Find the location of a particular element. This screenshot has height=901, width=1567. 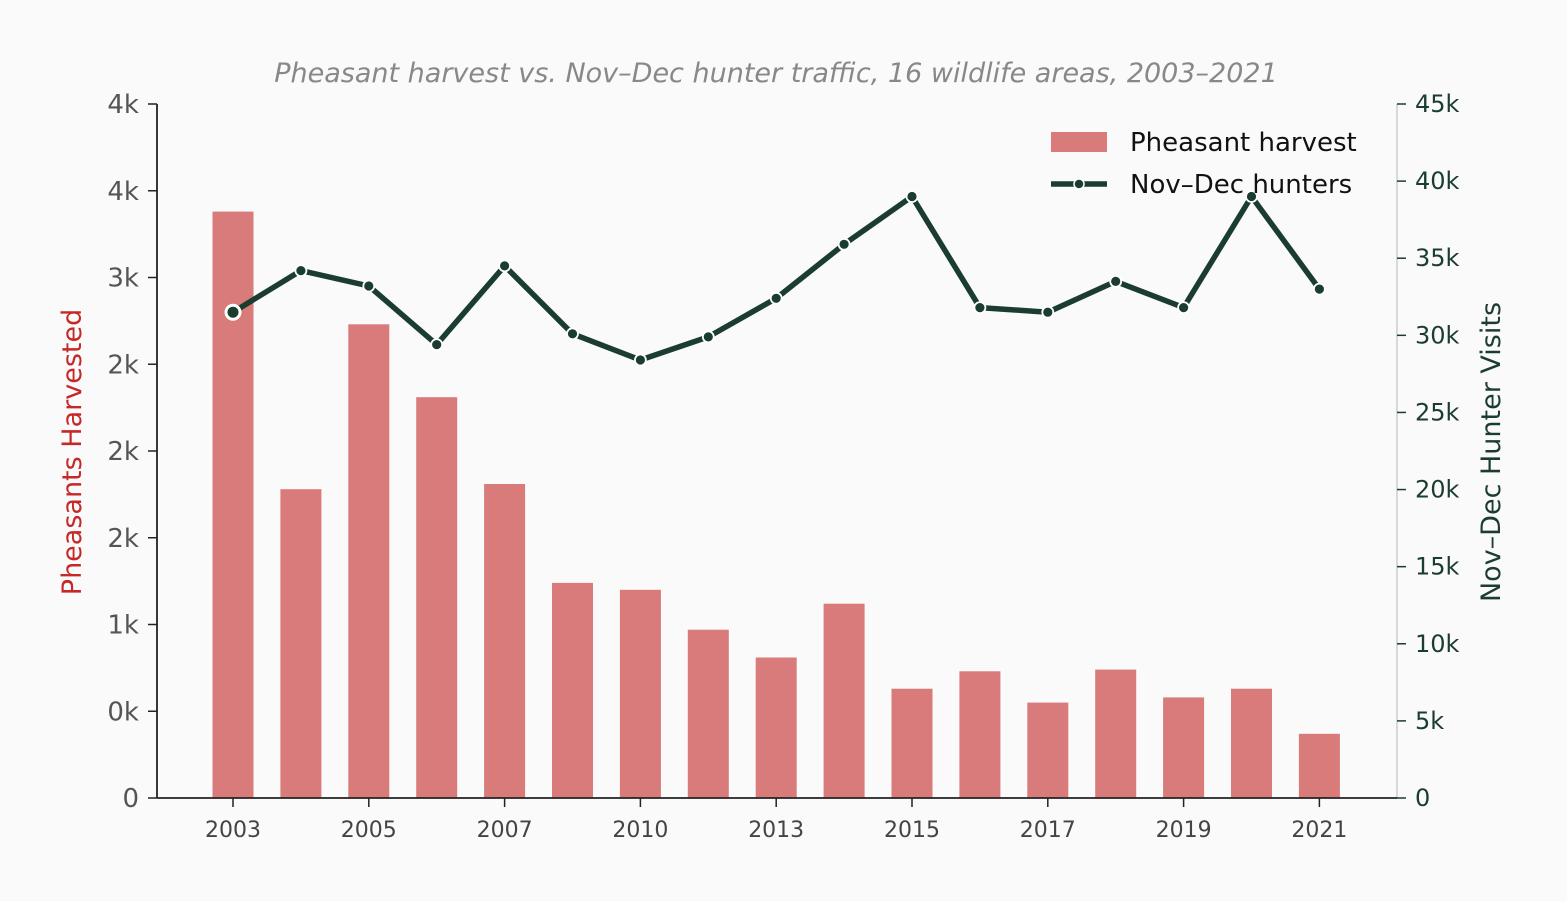

right-ticks: 0 5k 10k 15k 20k 25k 30k 35k 40k 45k is located at coordinates (1428, 451).